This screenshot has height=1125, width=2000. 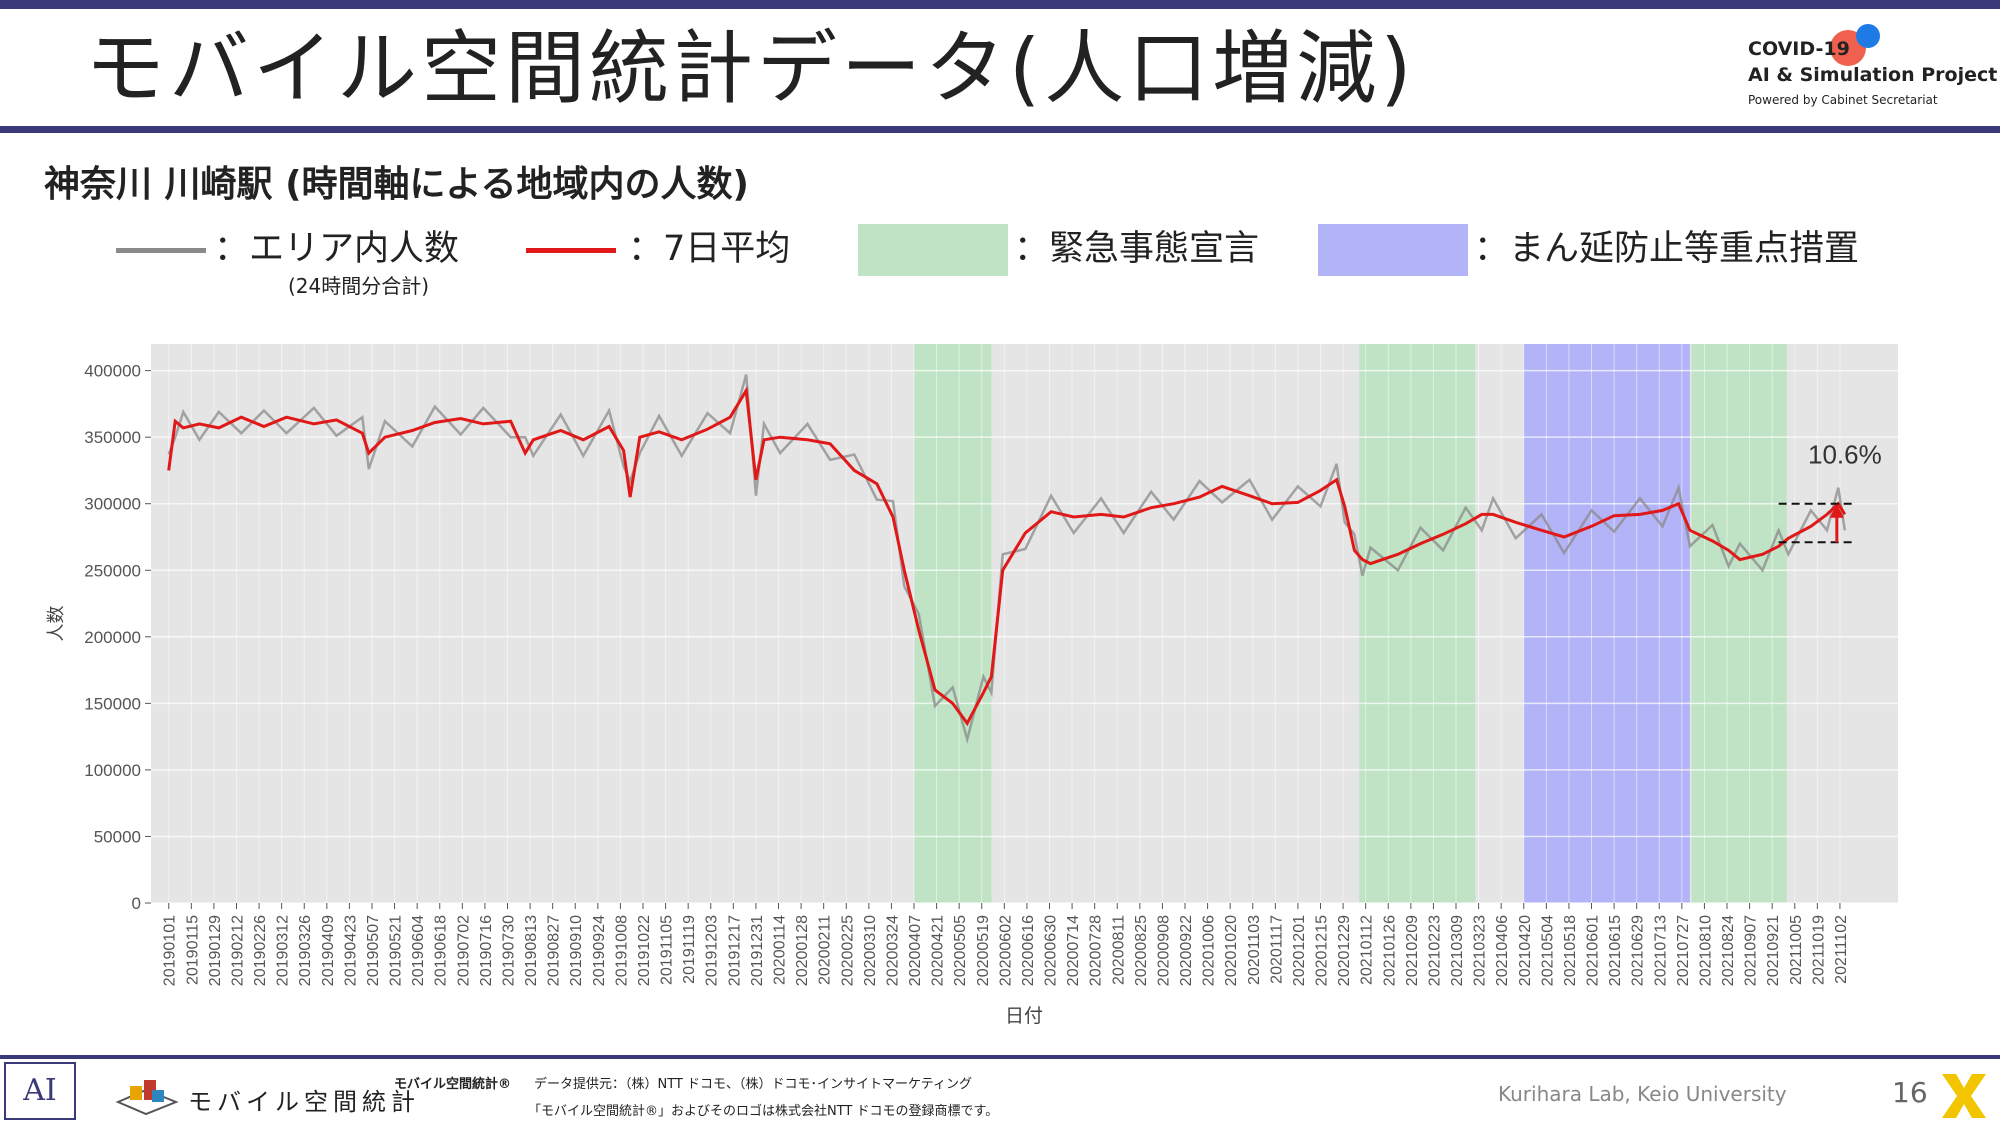 I want to click on x-tick-label: 20200630, so click(x=1051, y=950).